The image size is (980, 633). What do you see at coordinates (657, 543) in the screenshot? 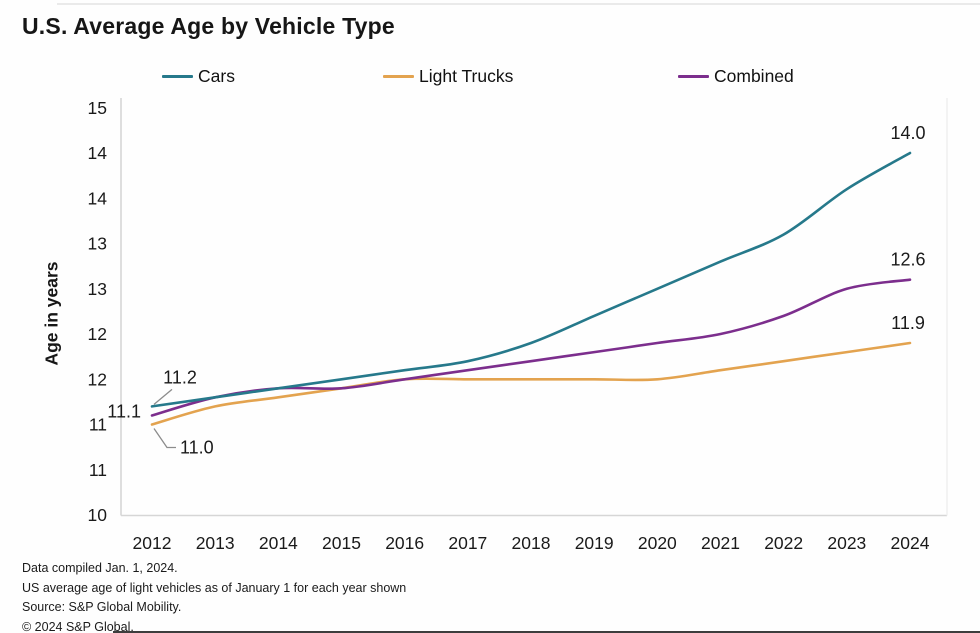
I see `x-tick-label: 2020` at bounding box center [657, 543].